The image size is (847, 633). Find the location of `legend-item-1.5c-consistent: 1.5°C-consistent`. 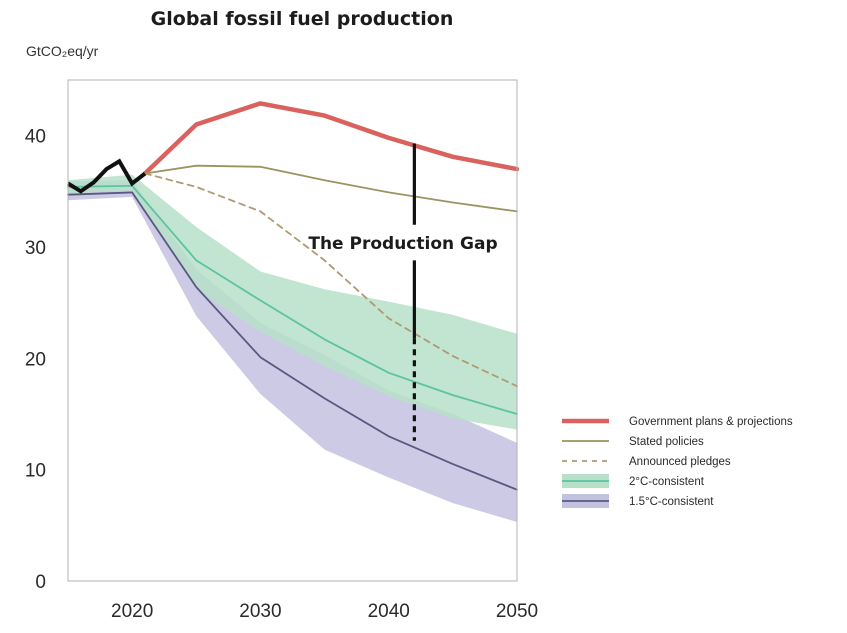

legend-item-1.5c-consistent: 1.5°C-consistent is located at coordinates (638, 501).